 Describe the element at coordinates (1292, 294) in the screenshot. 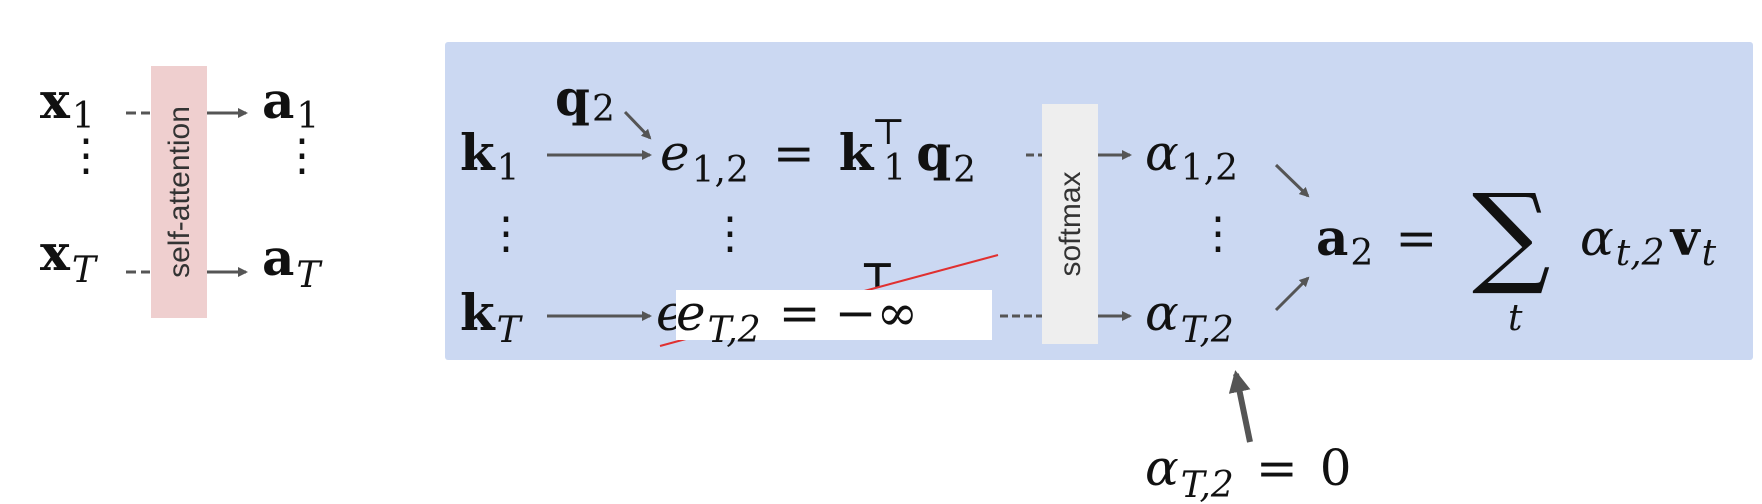

I see `alphaT2-to-output-arrow` at that location.